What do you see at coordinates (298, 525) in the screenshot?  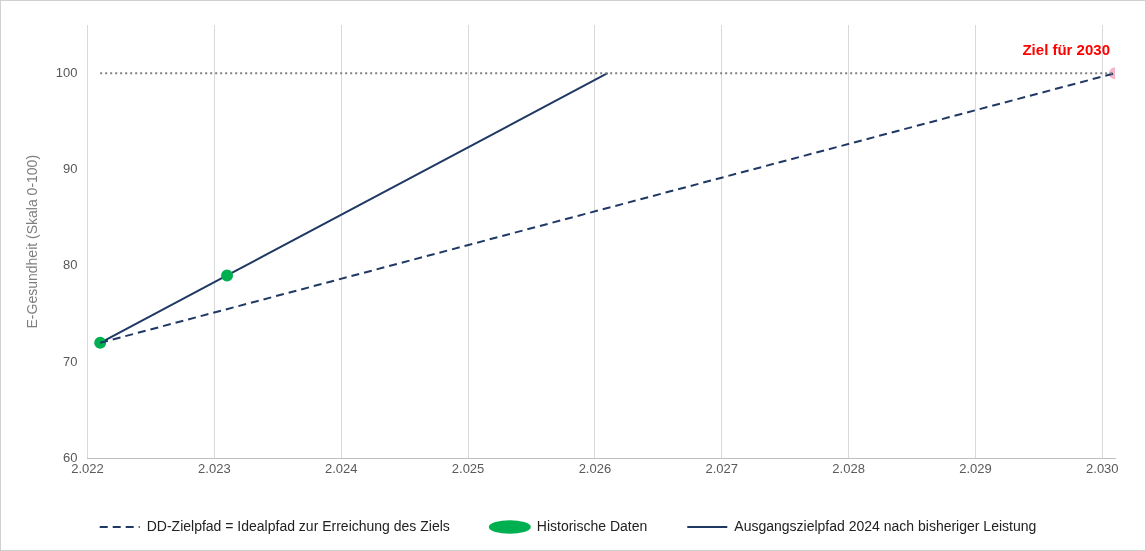 I see `legend-label: DD-Zielpfad = Idealpfad zur Erreichung des Ziels` at bounding box center [298, 525].